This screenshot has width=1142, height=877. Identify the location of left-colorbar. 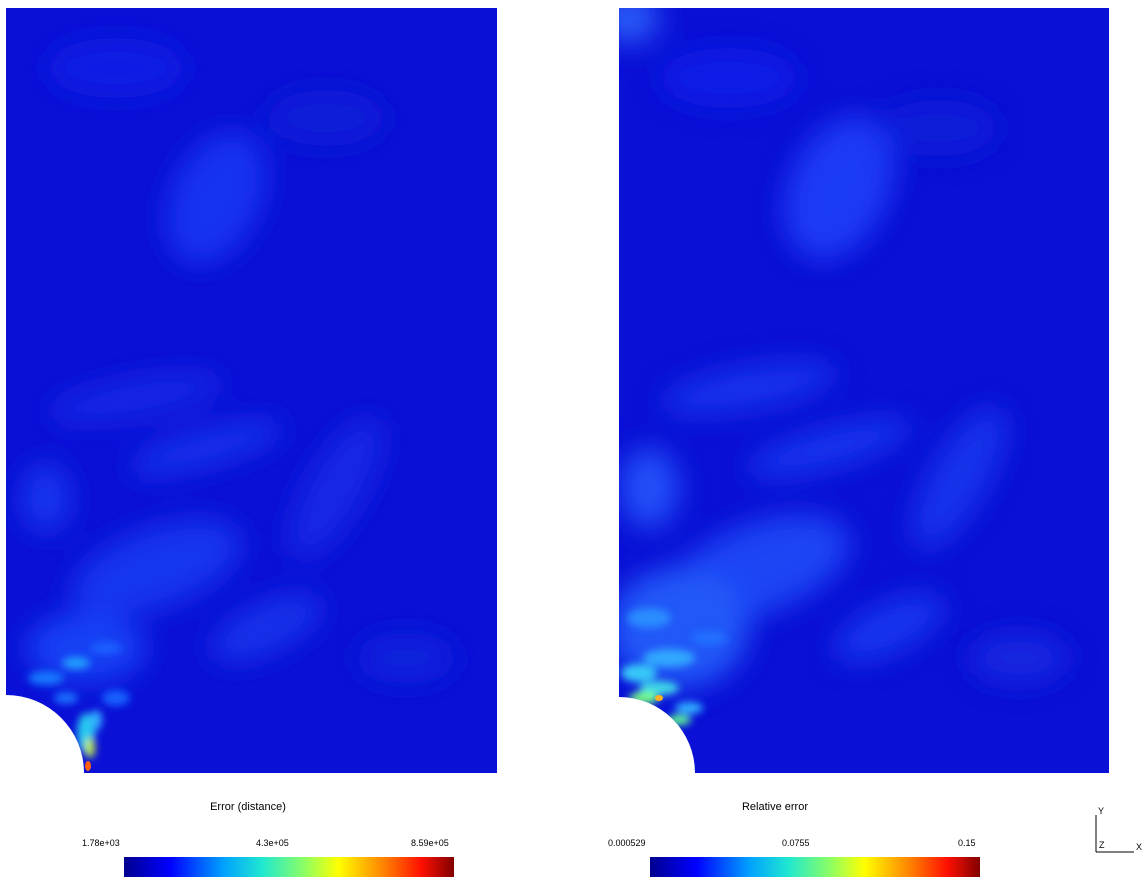
(289, 867).